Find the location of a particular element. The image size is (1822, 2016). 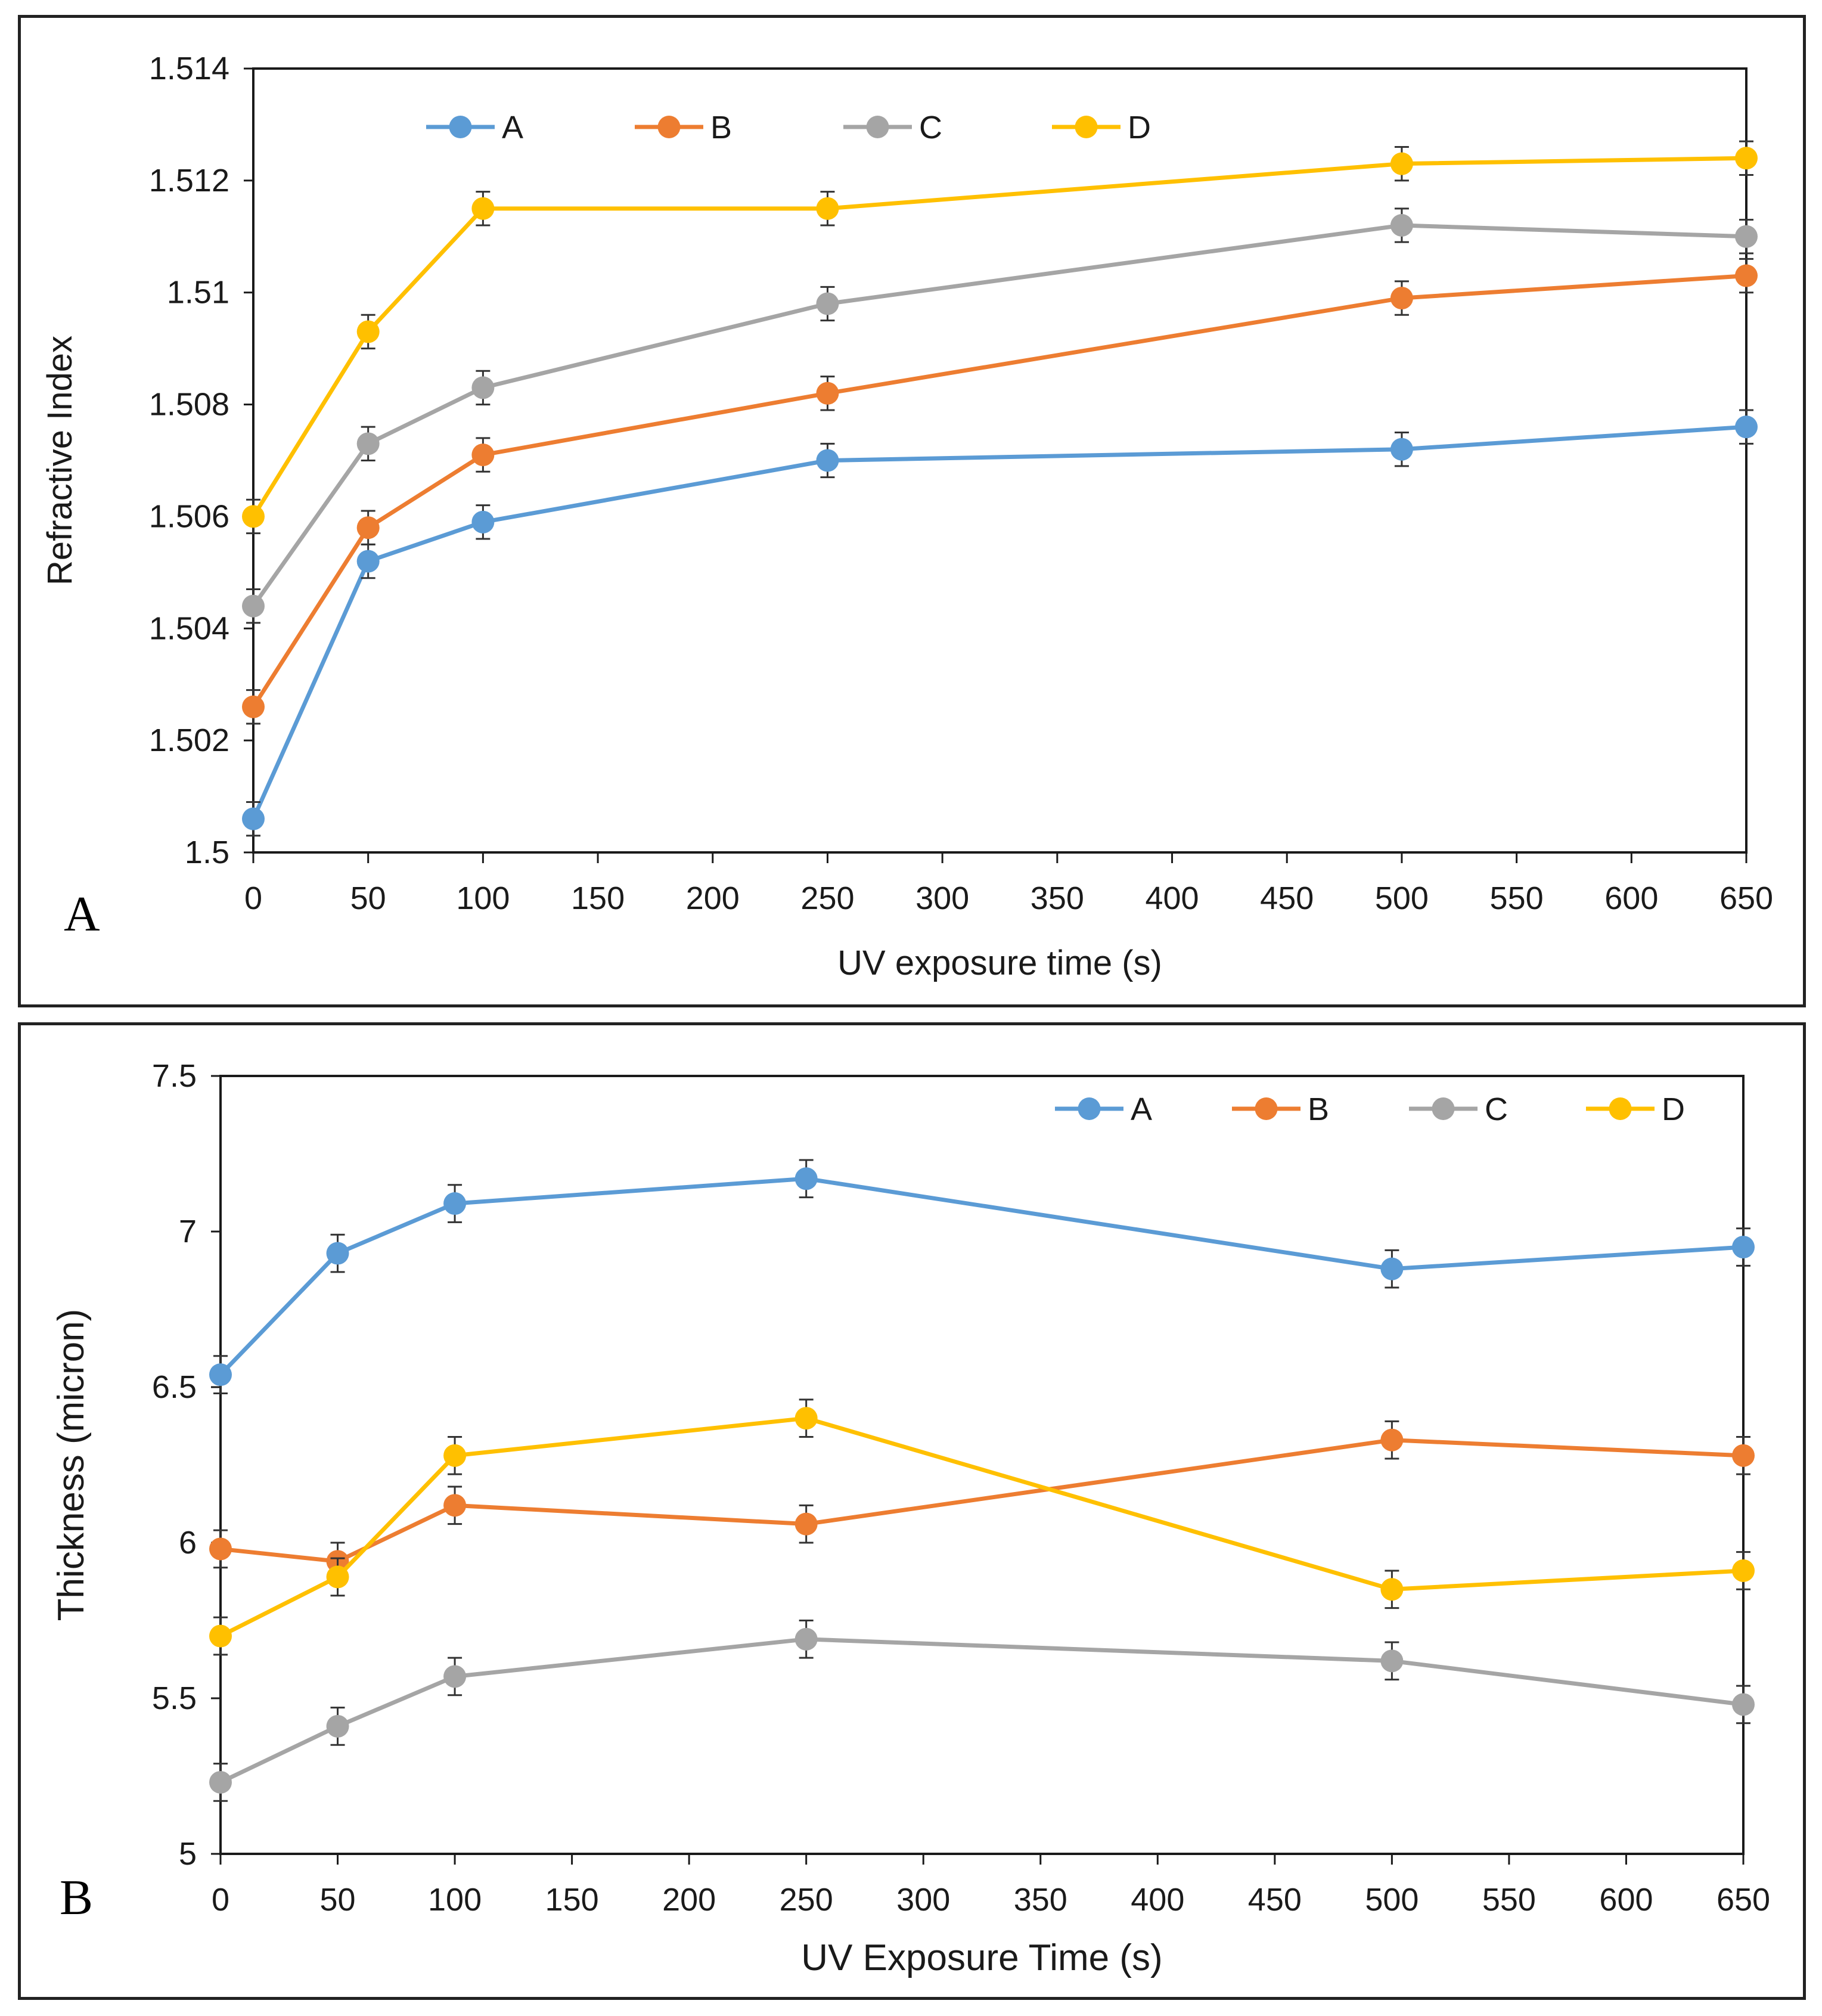

y-tick-label: 1.508 is located at coordinates (189, 405).